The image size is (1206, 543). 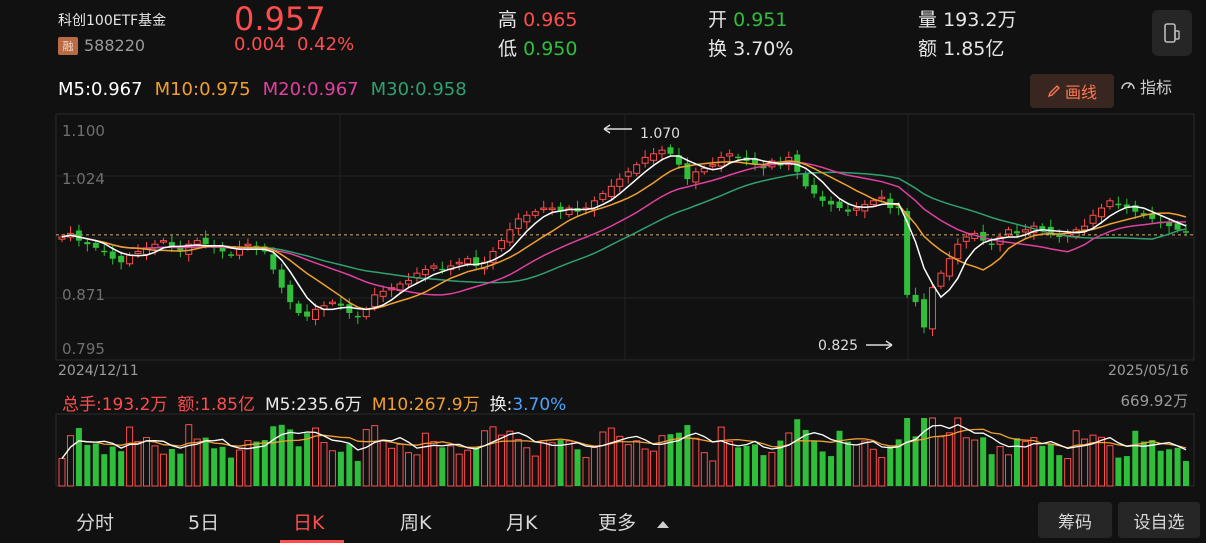 I want to click on y-tick-label: 0.871, so click(x=83, y=295).